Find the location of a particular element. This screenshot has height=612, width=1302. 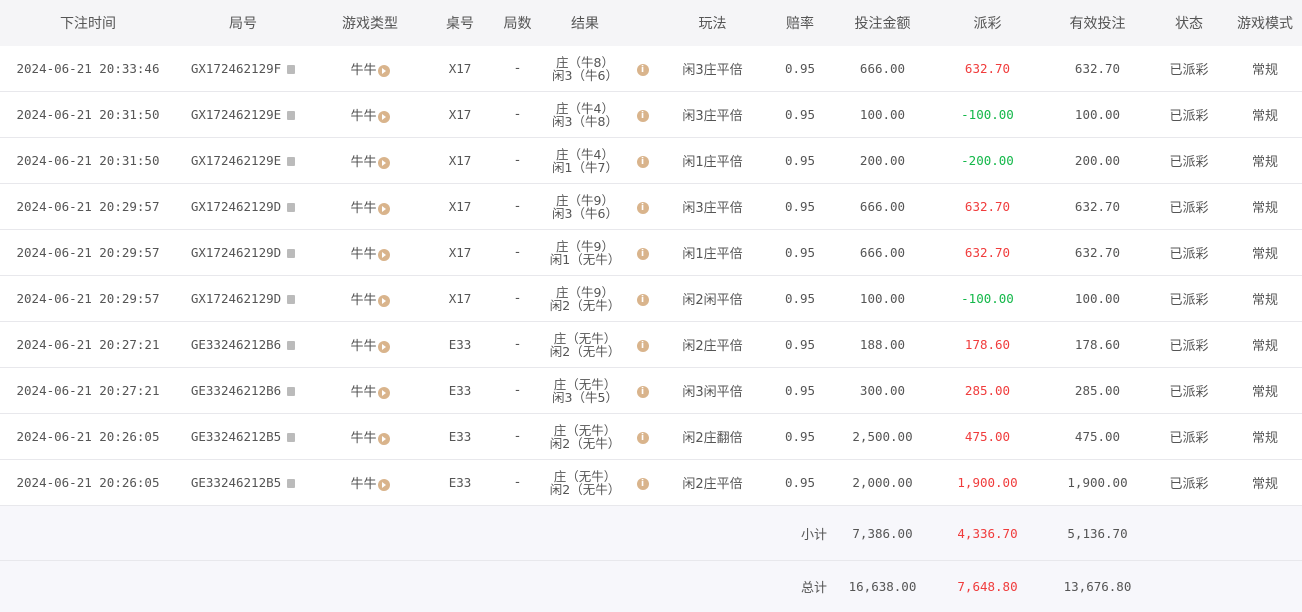

column-header: 有效投注 is located at coordinates (1097, 23).